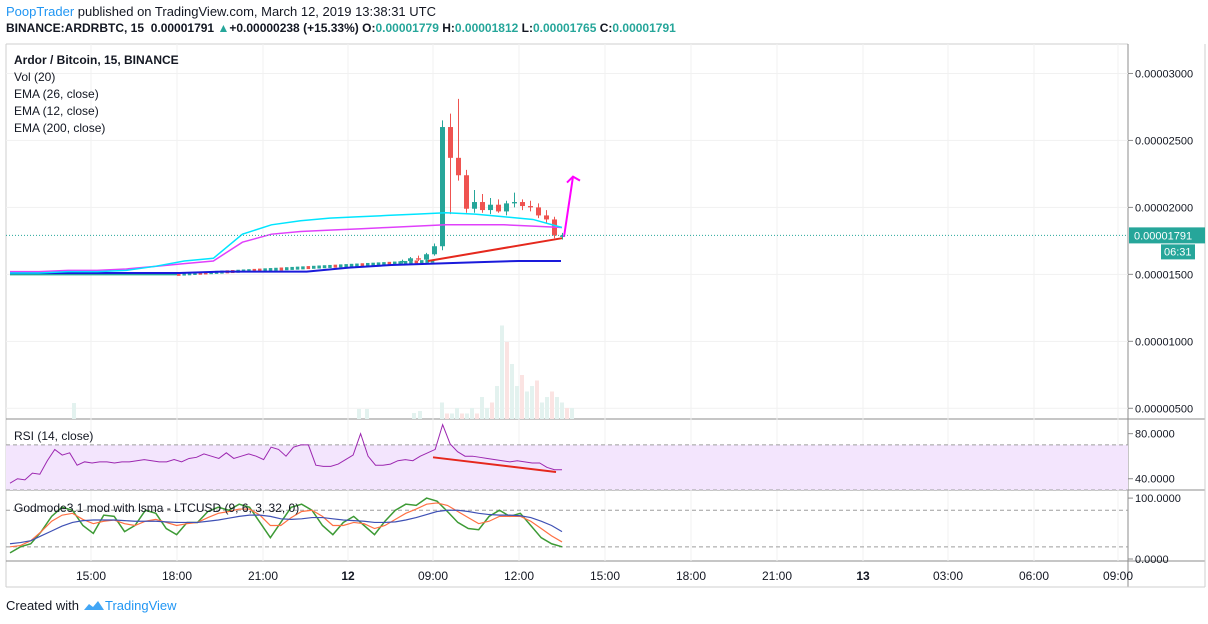  Describe the element at coordinates (1178, 252) in the screenshot. I see `countdown-label: 06:31` at that location.